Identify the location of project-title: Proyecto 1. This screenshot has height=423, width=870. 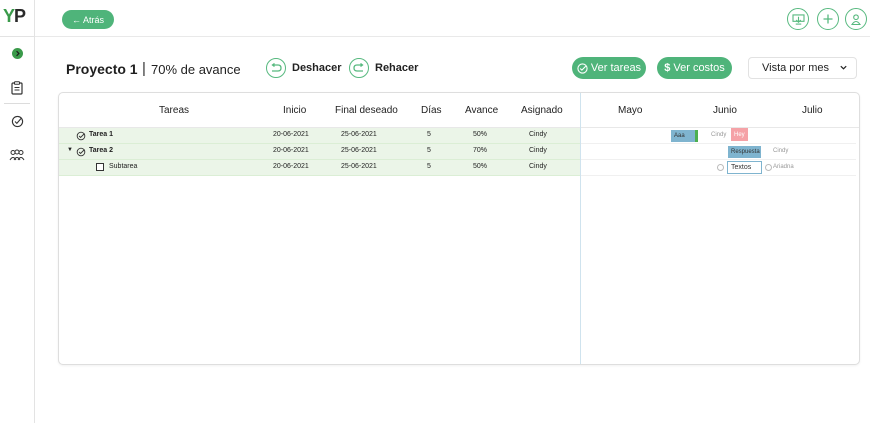
(102, 69).